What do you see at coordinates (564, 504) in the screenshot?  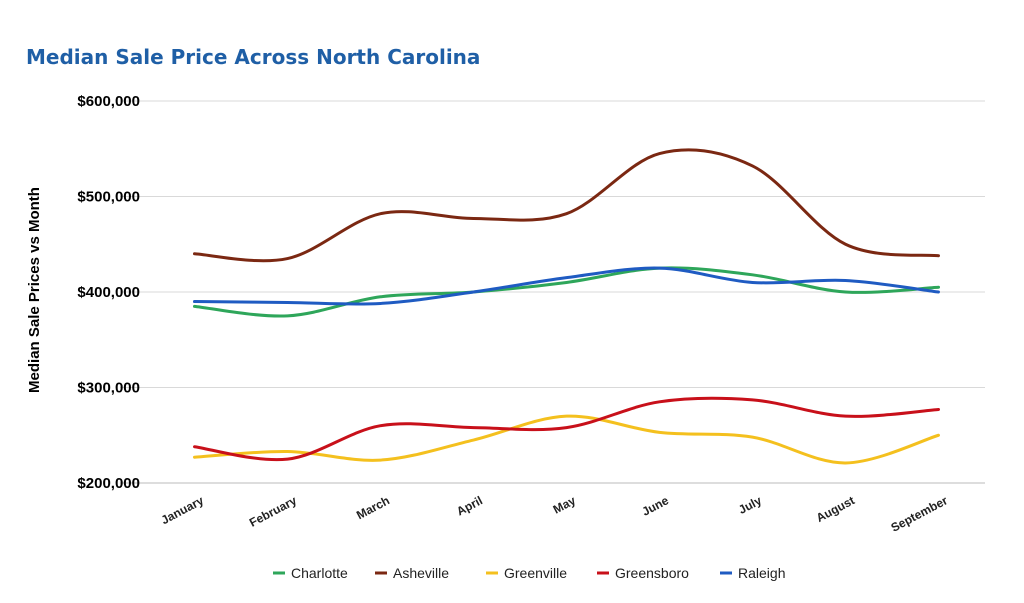 I see `x-tick-label: May` at bounding box center [564, 504].